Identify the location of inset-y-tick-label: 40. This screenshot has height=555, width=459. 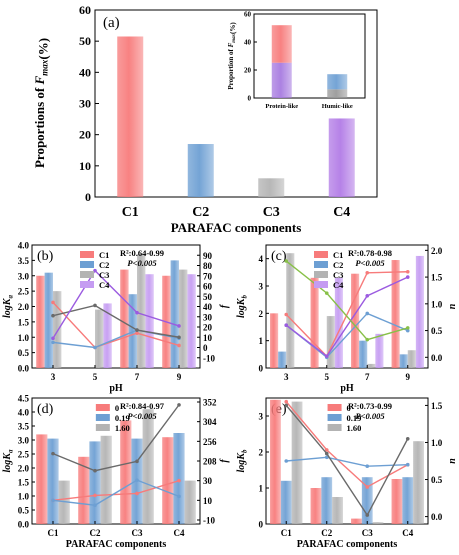
(248, 43).